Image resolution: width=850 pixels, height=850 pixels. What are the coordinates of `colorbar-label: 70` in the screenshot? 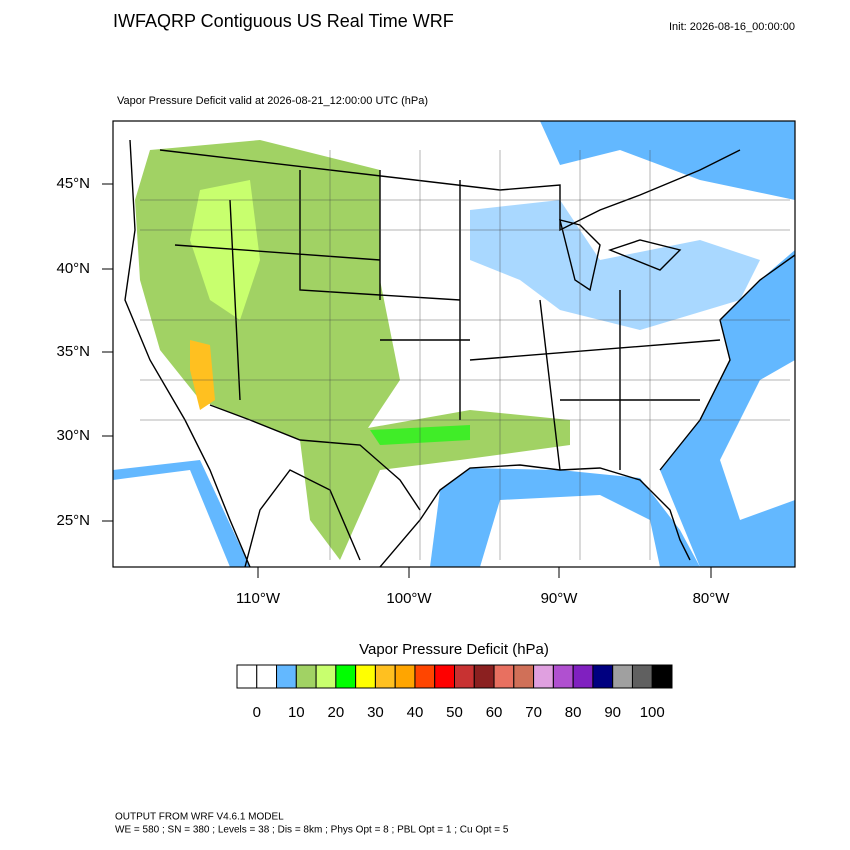 It's located at (533, 712).